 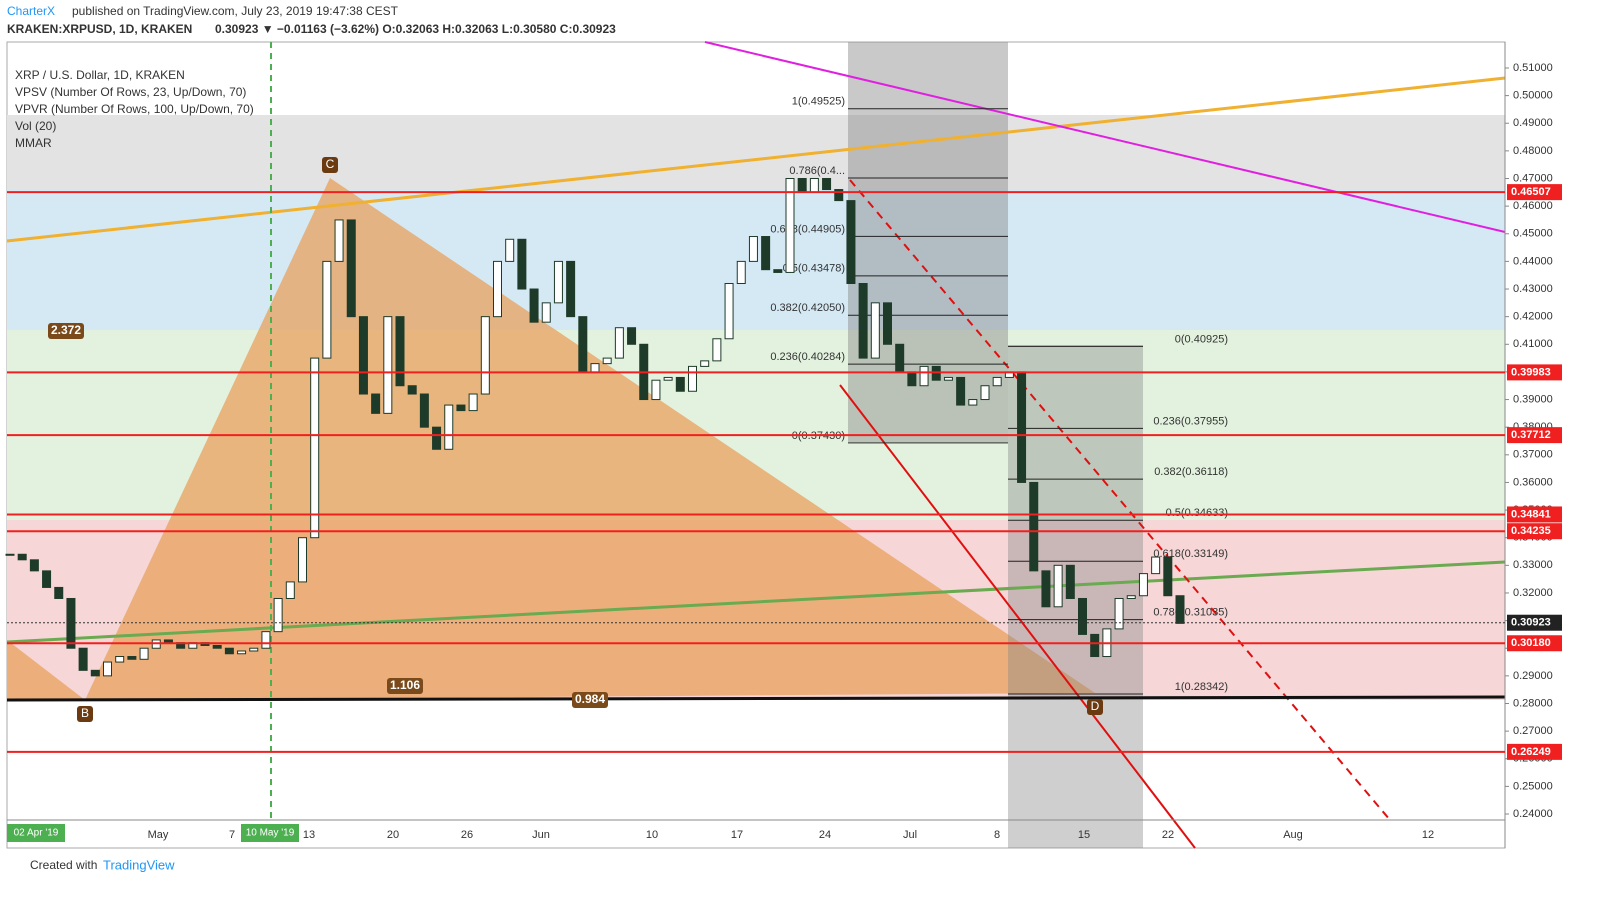 I want to click on x-tick-label: May, so click(x=158, y=835).